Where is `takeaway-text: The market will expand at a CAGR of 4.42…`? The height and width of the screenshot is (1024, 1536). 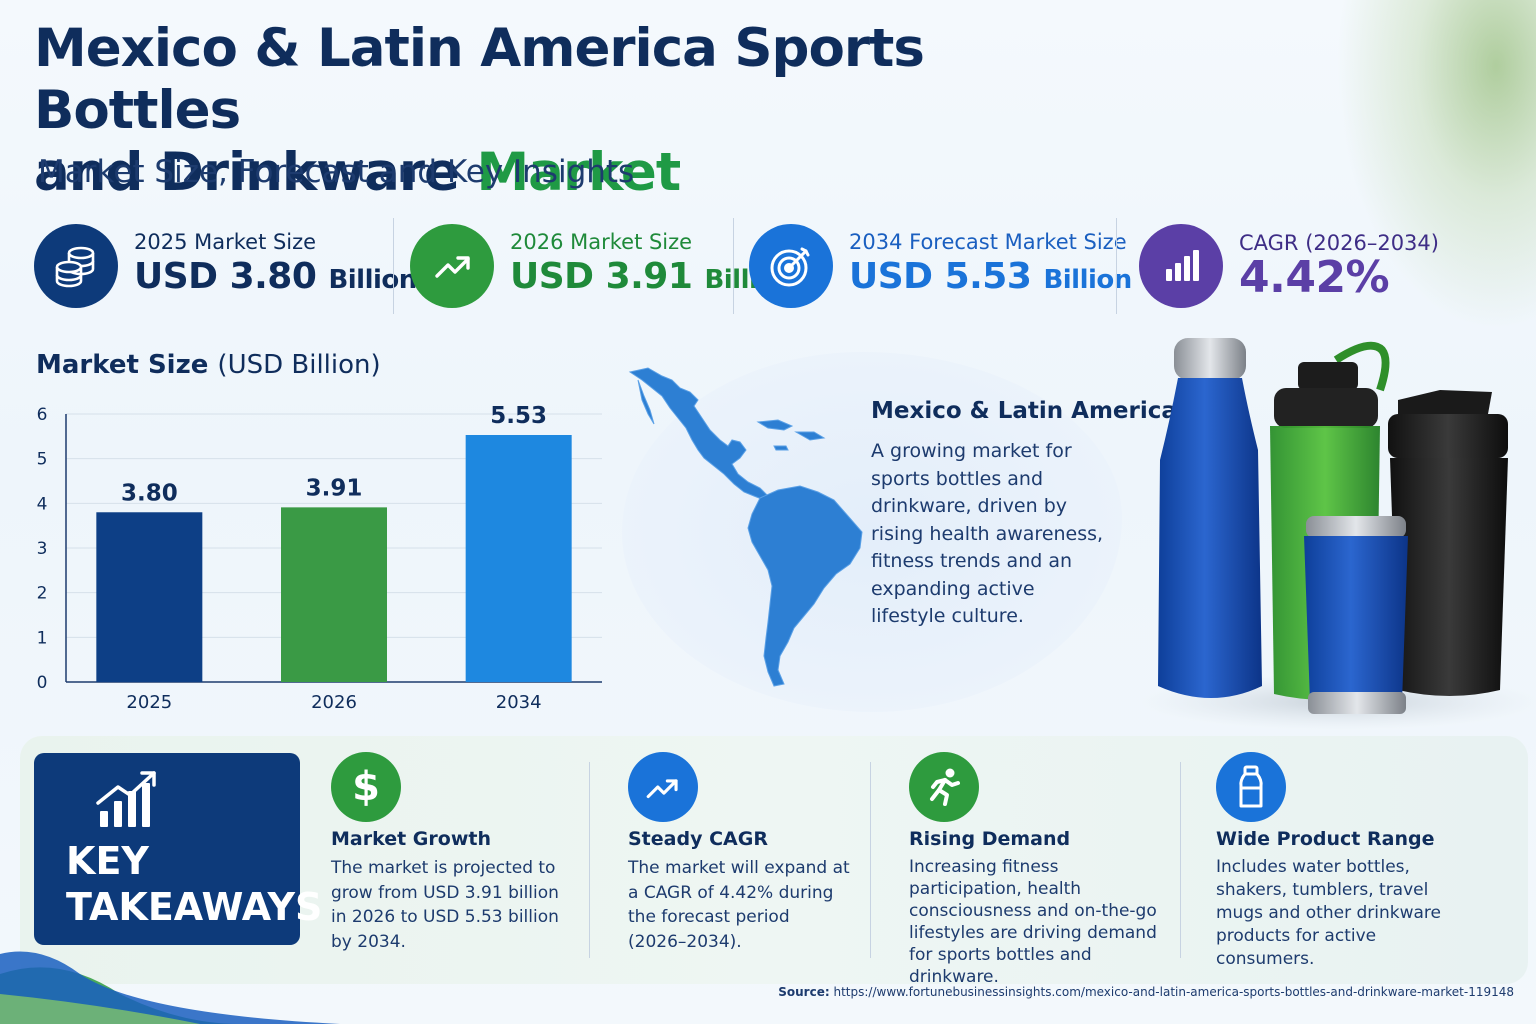 takeaway-text: The market will expand at a CAGR of 4.42… is located at coordinates (739, 905).